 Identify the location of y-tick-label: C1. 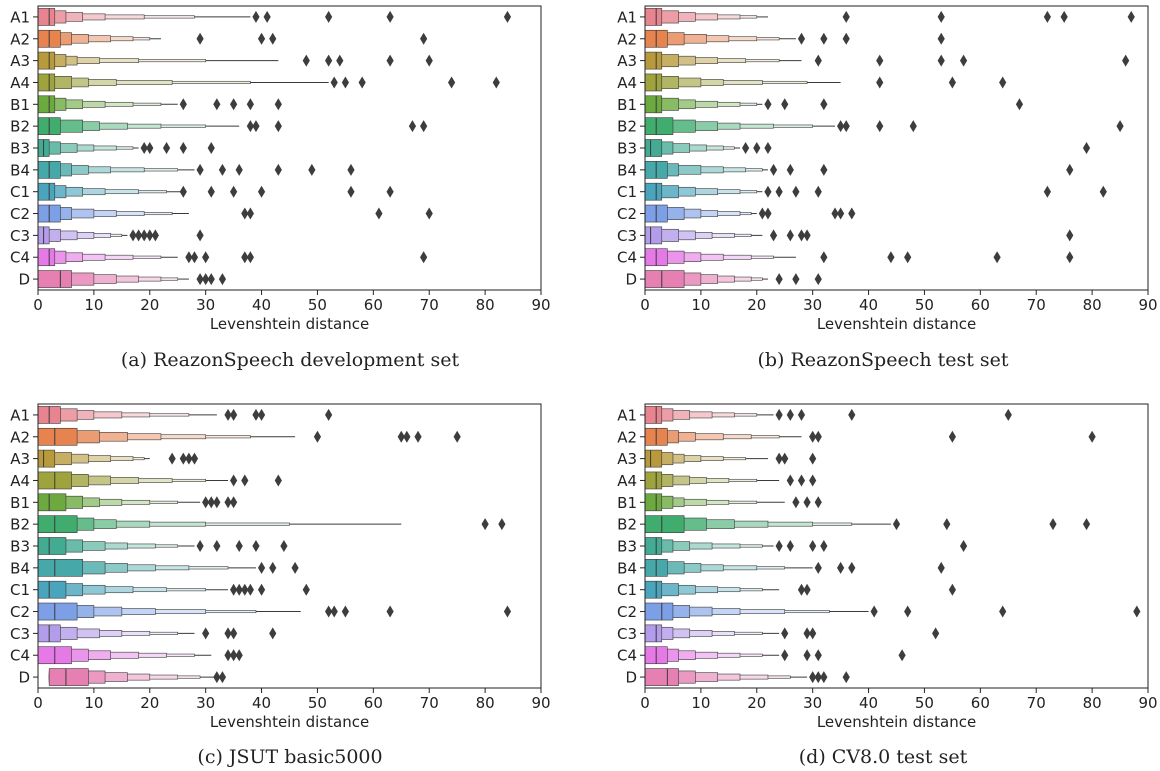
(627, 192).